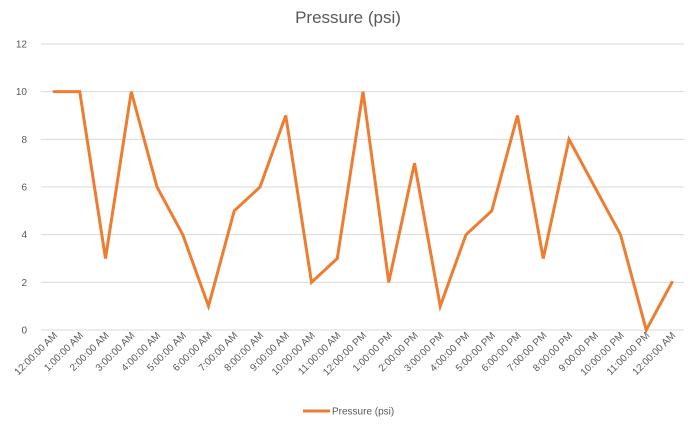 The image size is (697, 429). What do you see at coordinates (24, 140) in the screenshot?
I see `y-tick-label: 8` at bounding box center [24, 140].